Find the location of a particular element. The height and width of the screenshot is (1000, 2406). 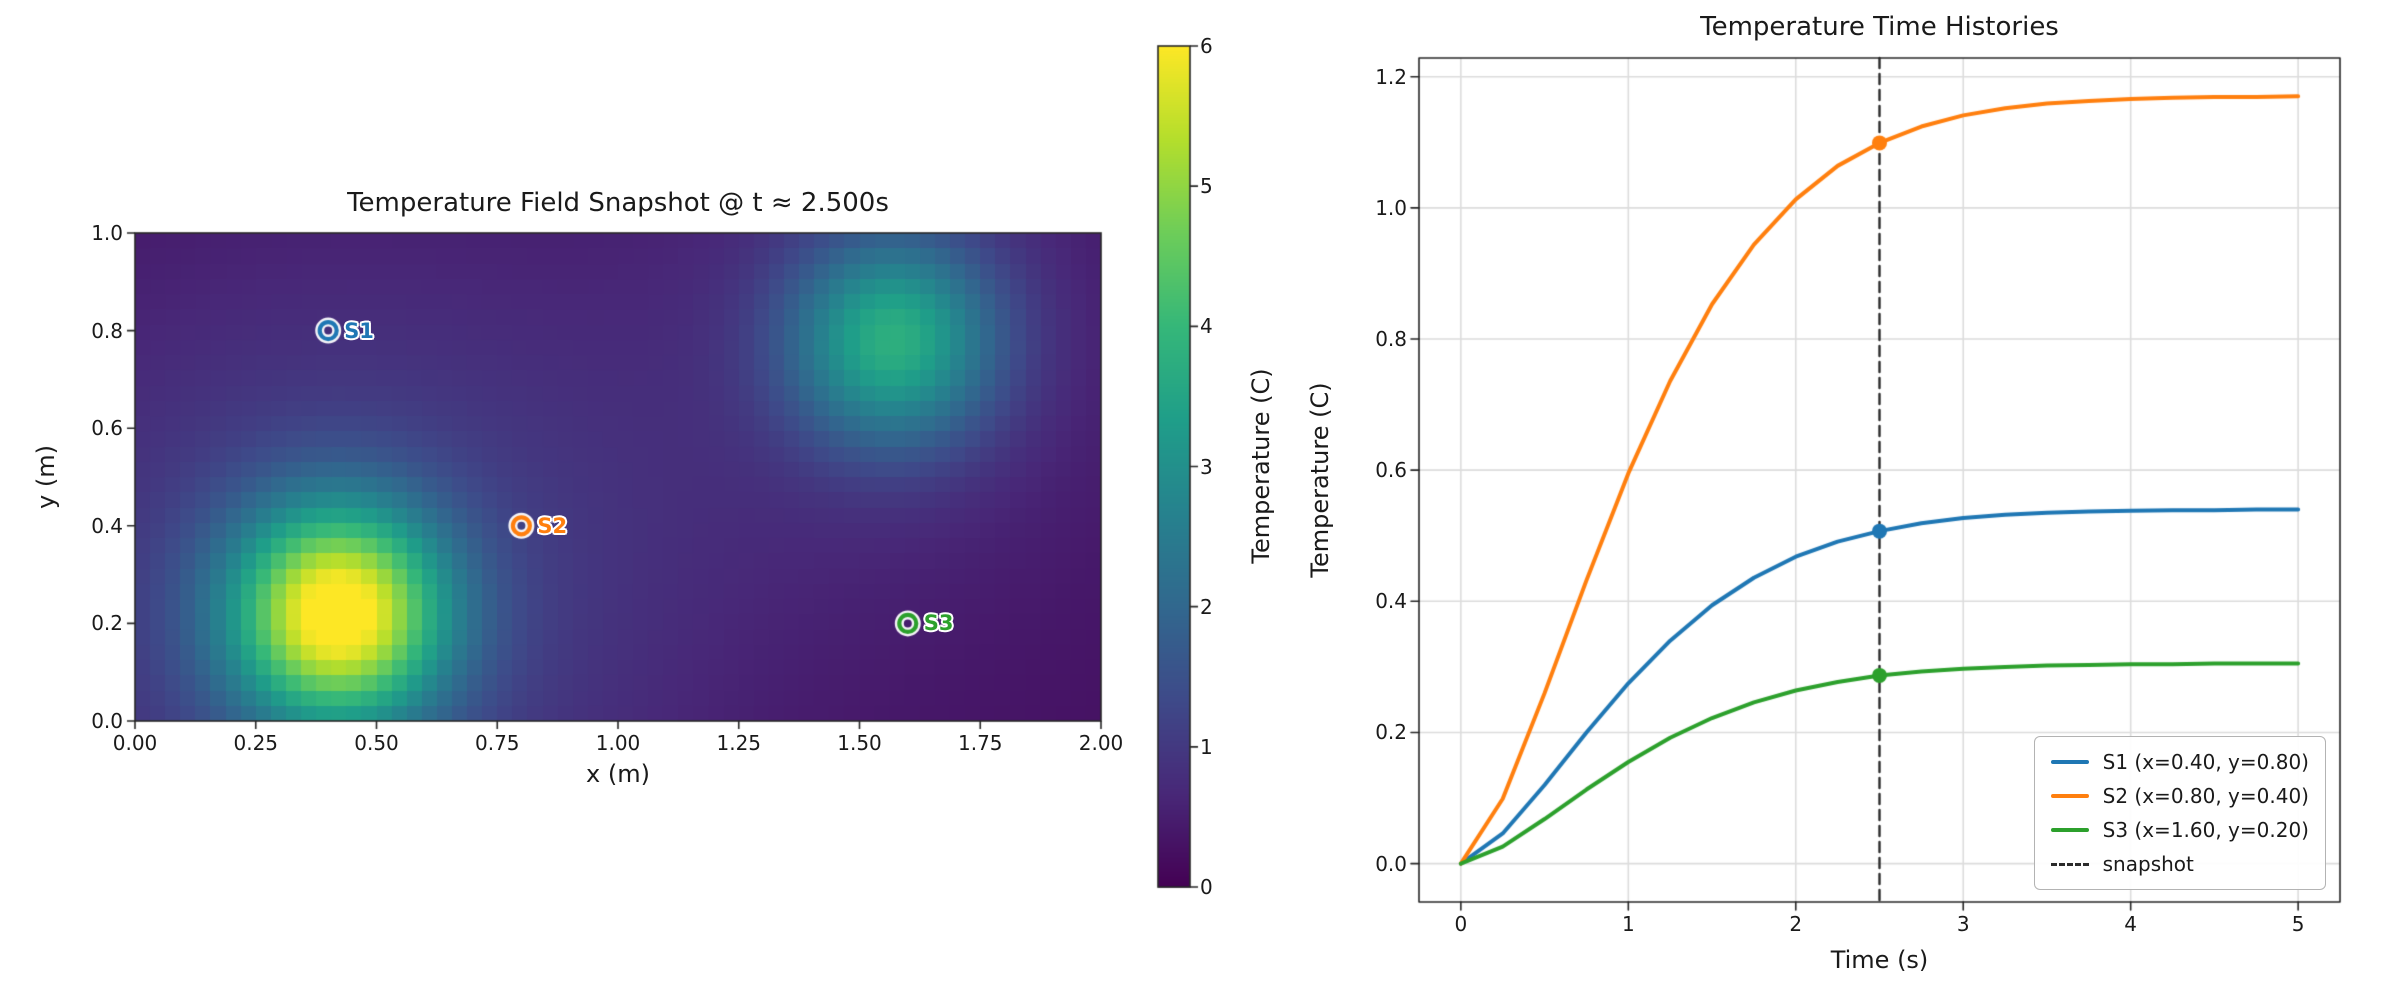

line-chart-ylabel: Temperature (C) is located at coordinates (1320, 480).